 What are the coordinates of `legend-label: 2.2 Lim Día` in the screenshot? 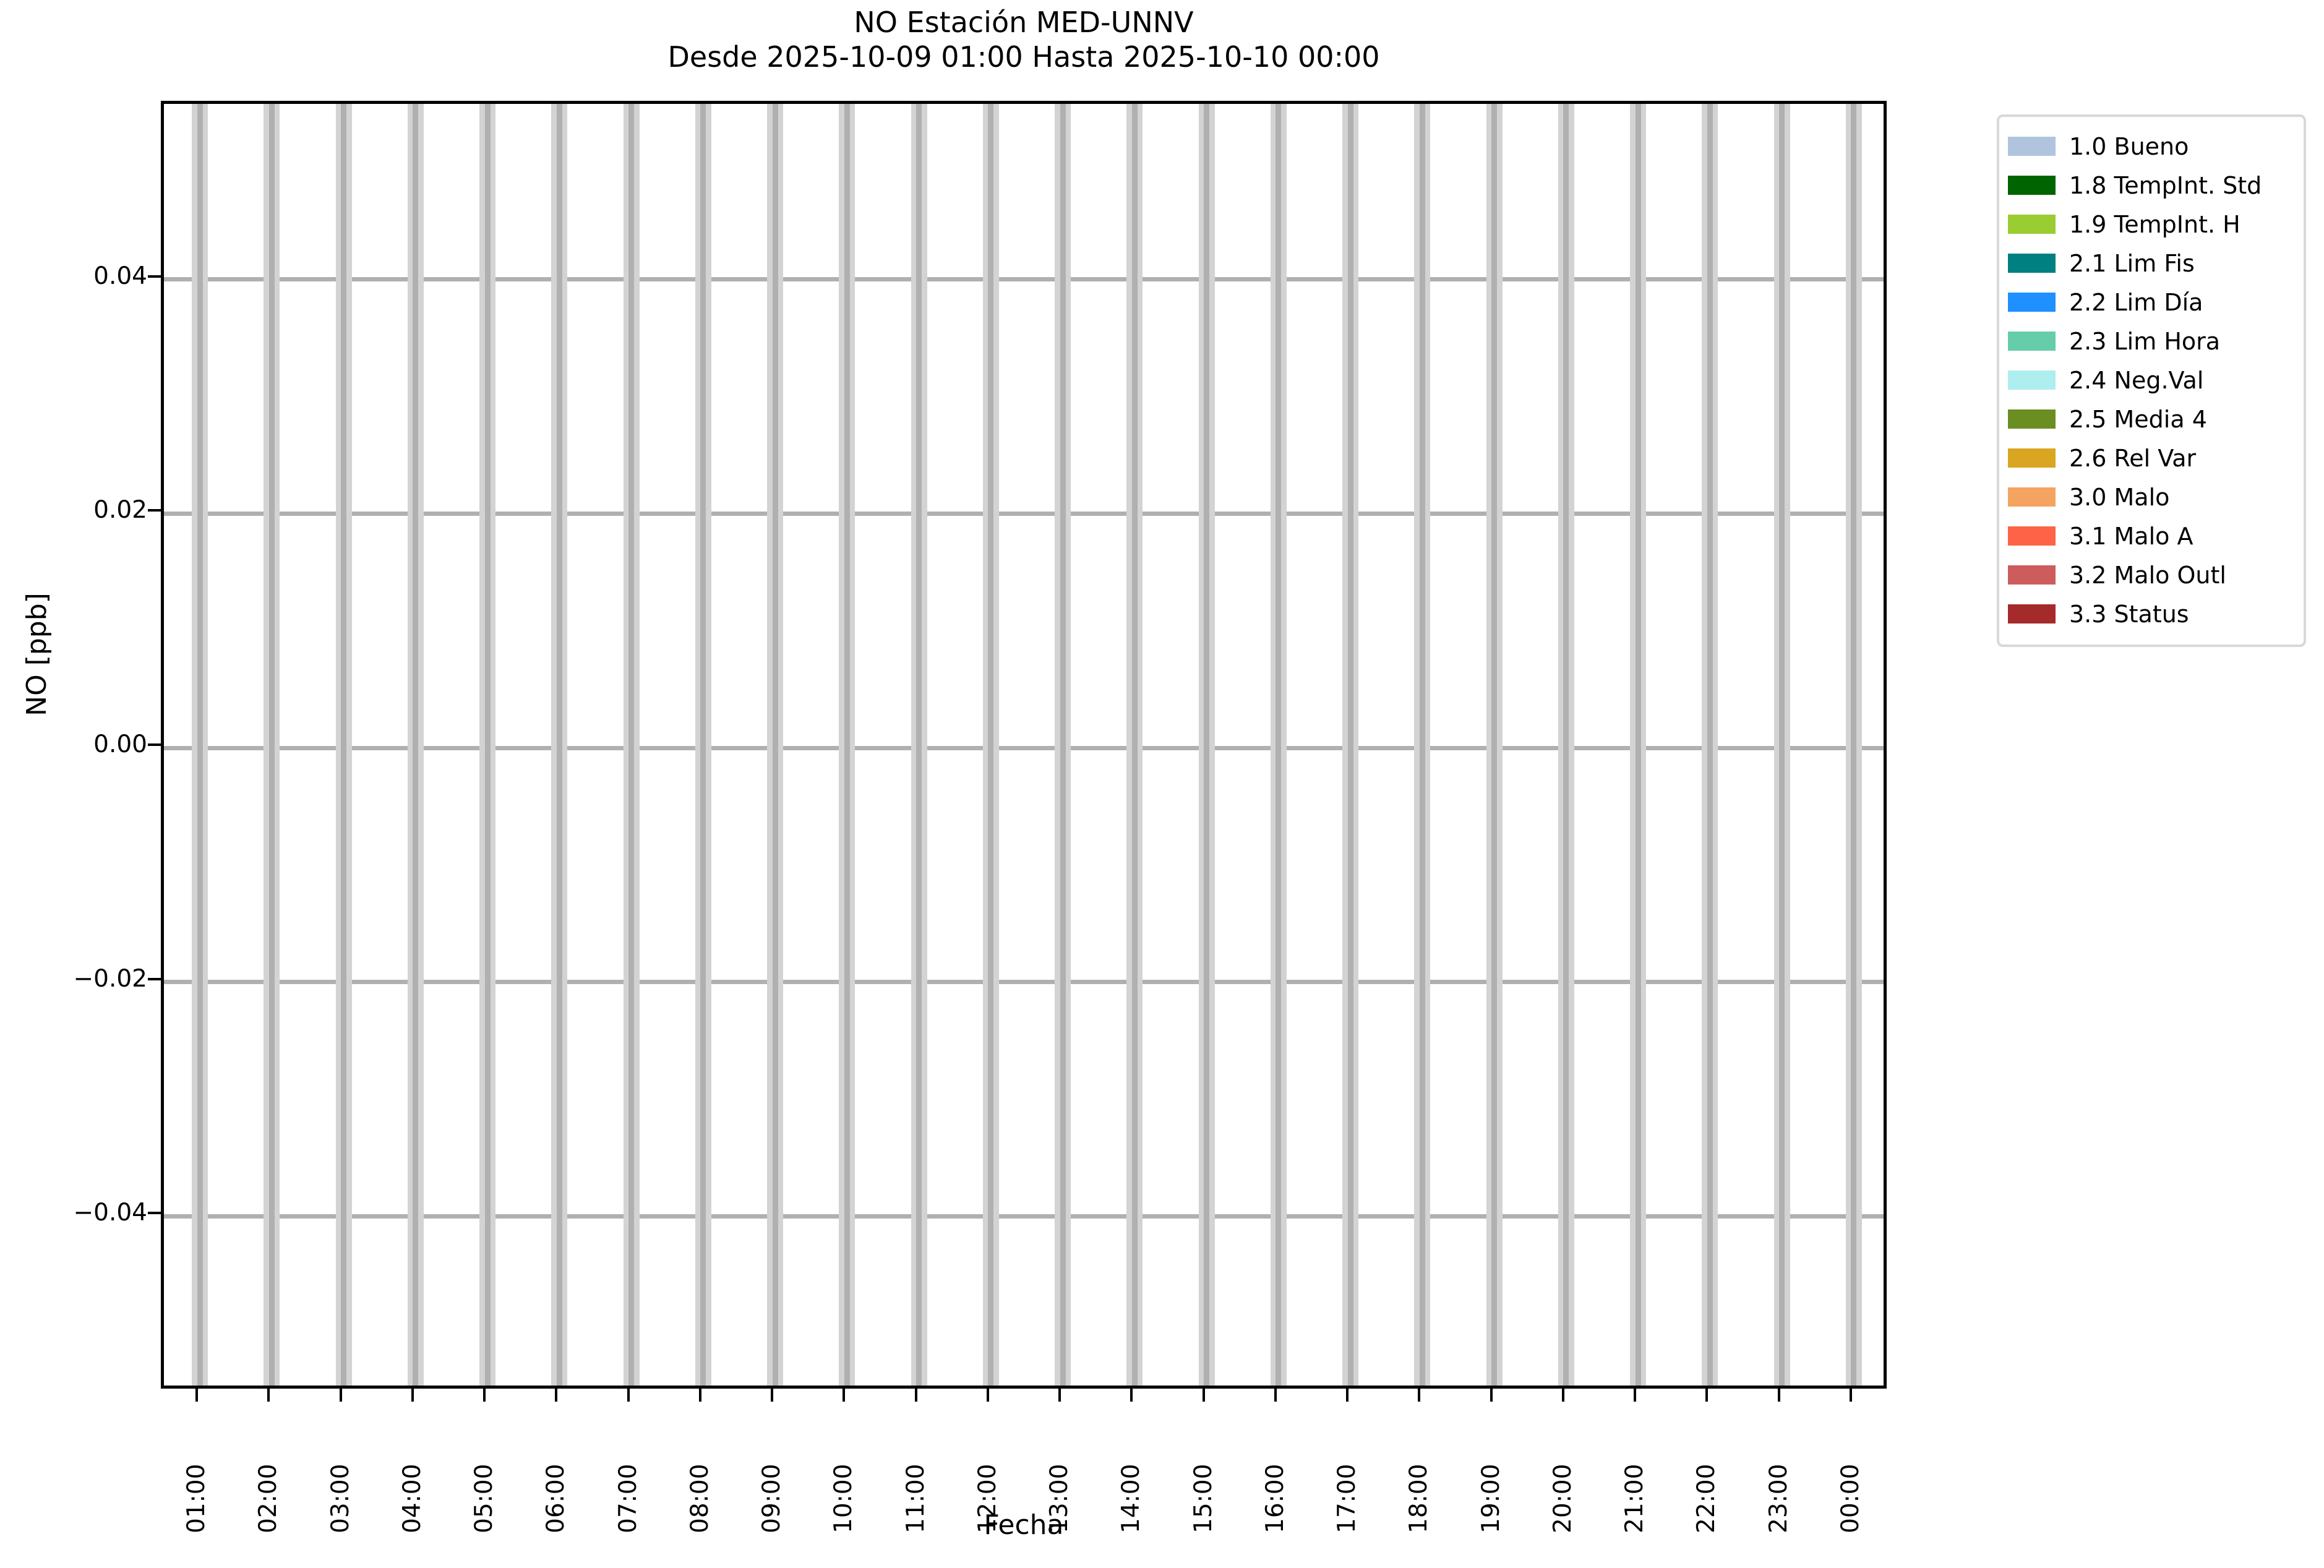 It's located at (2136, 302).